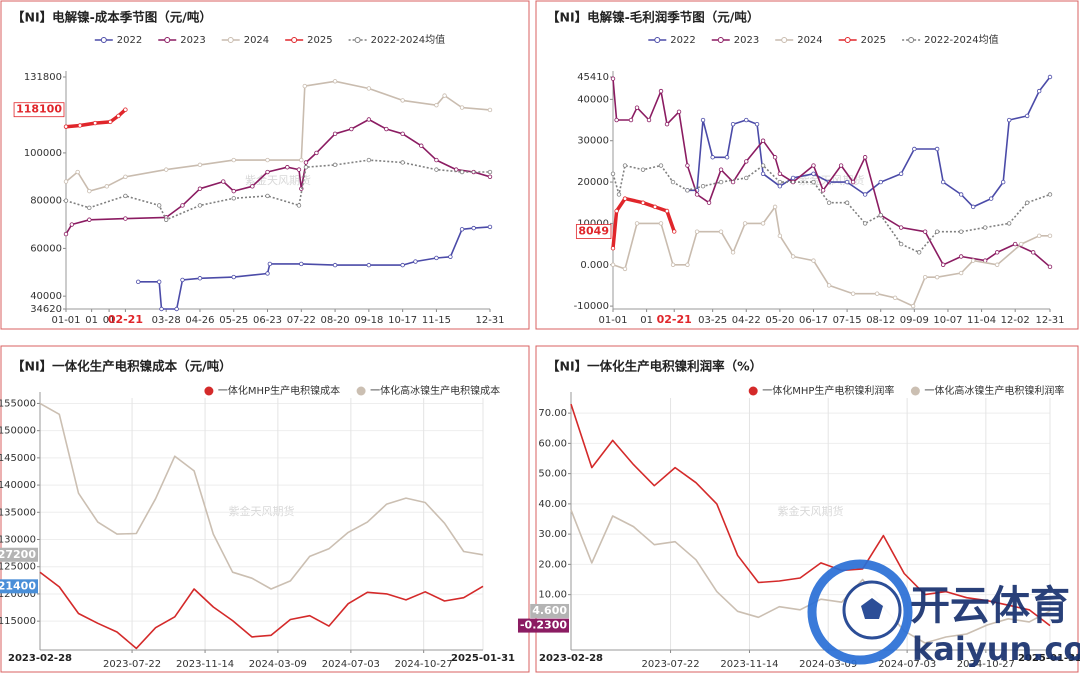  What do you see at coordinates (593, 141) in the screenshot?
I see `y-tick-label: 30000` at bounding box center [593, 141].